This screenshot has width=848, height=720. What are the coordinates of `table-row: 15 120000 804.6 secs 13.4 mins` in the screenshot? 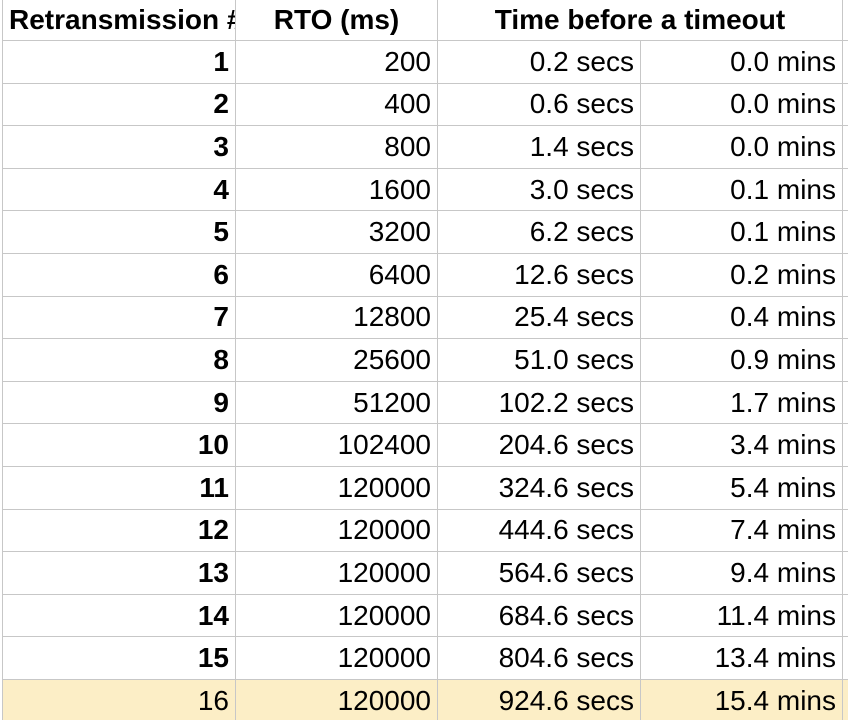 It's located at (425, 658).